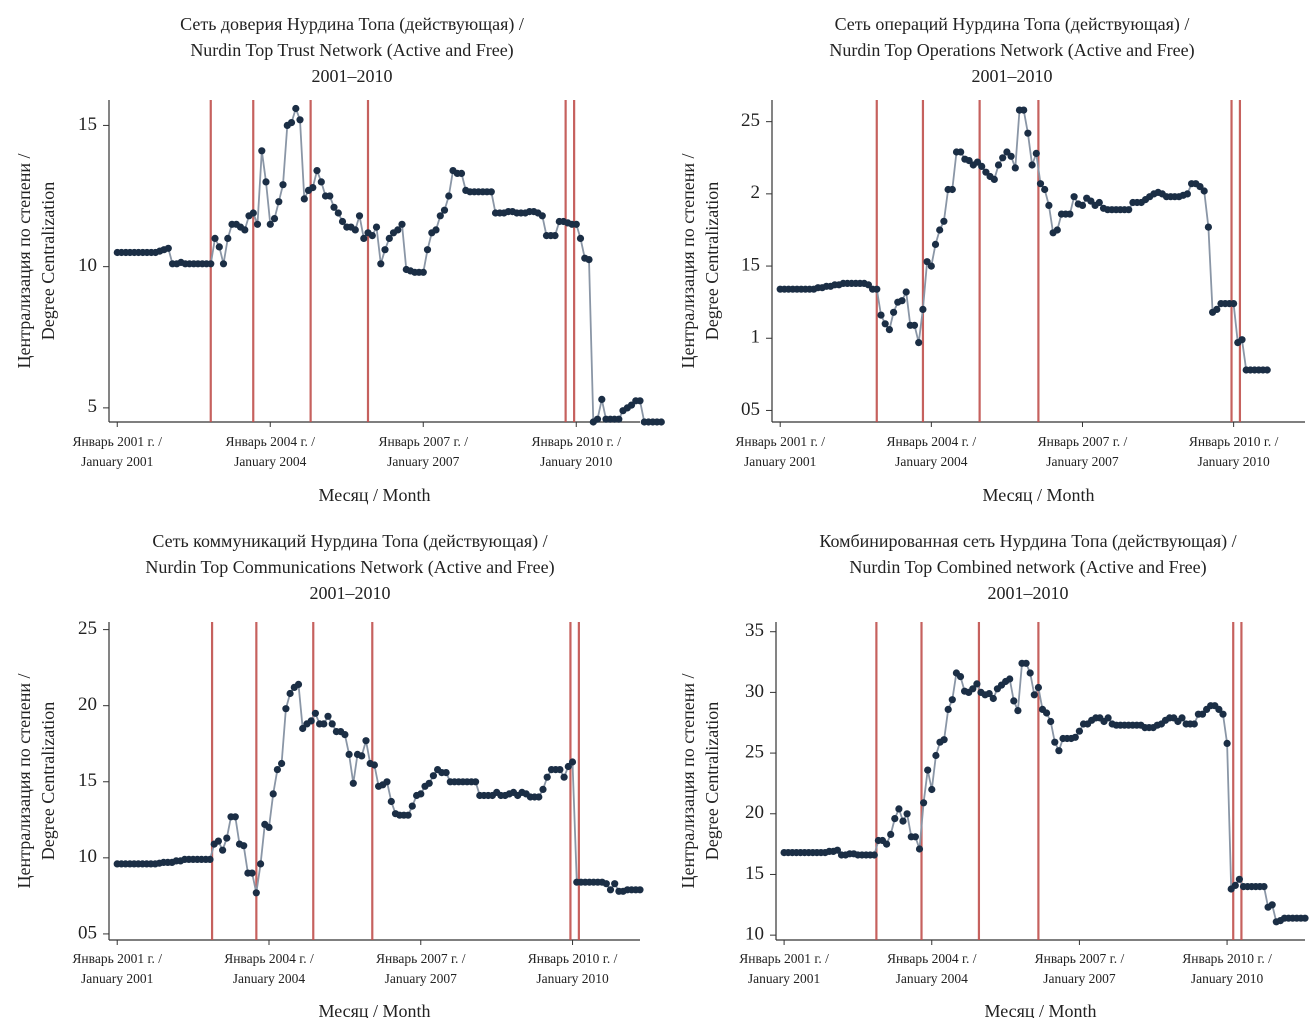 The height and width of the screenshot is (1018, 1309). What do you see at coordinates (87, 265) in the screenshot?
I see `y-tick-label: 10` at bounding box center [87, 265].